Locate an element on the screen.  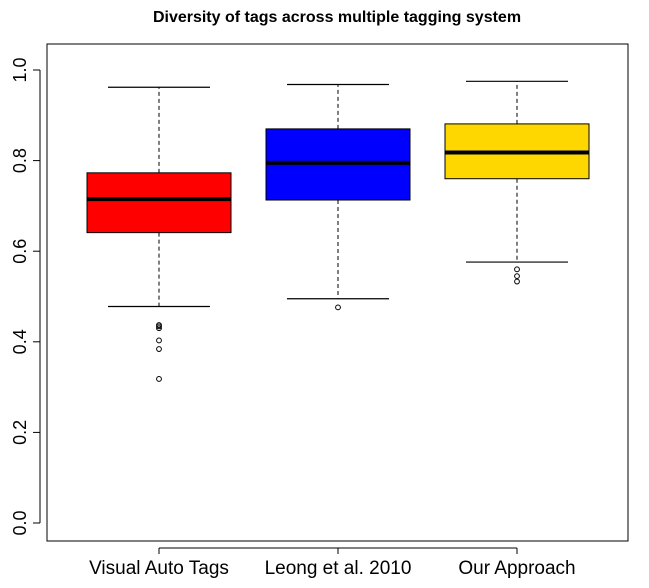
y-tick-label: 0.2 is located at coordinates (20, 432).